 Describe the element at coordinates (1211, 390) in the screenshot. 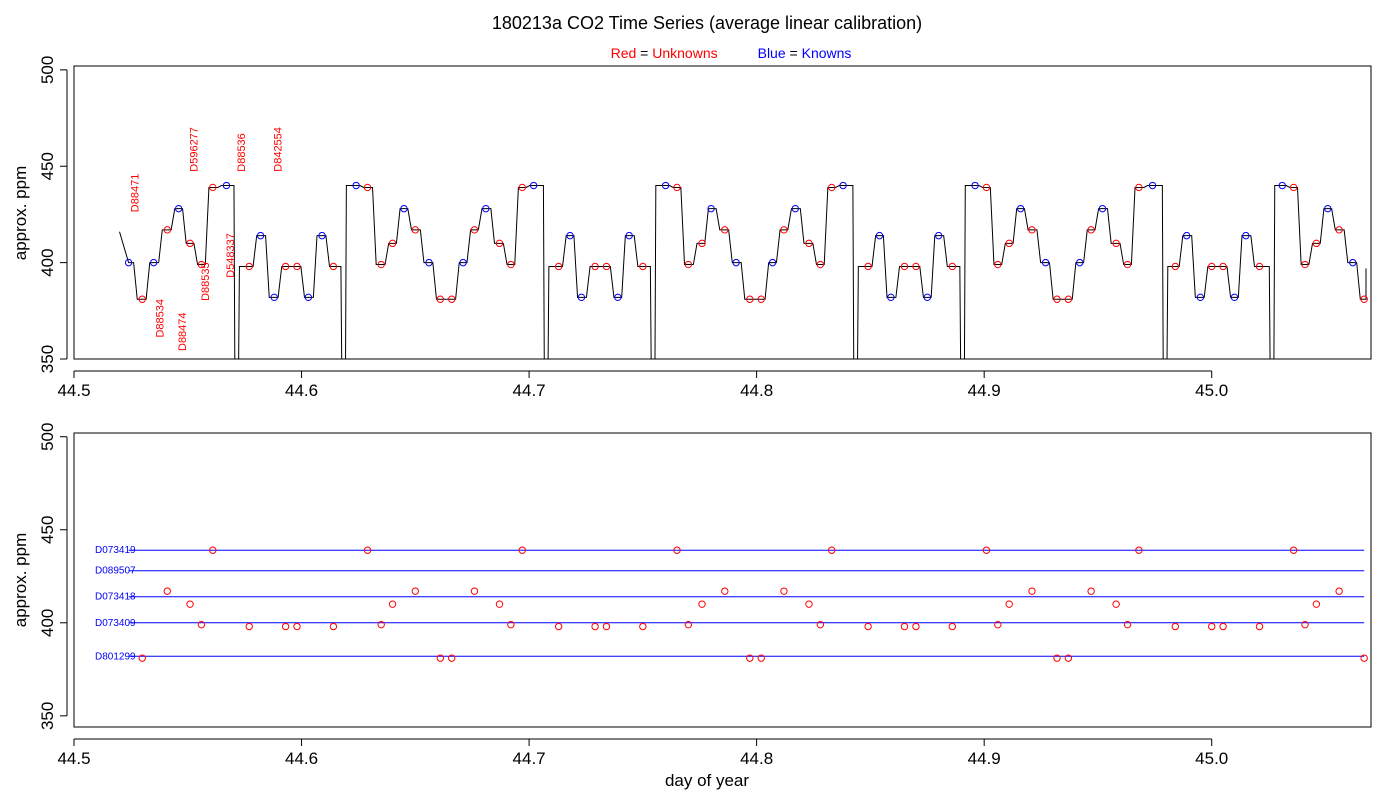

I see `top-x-tick-label: 45.0` at that location.